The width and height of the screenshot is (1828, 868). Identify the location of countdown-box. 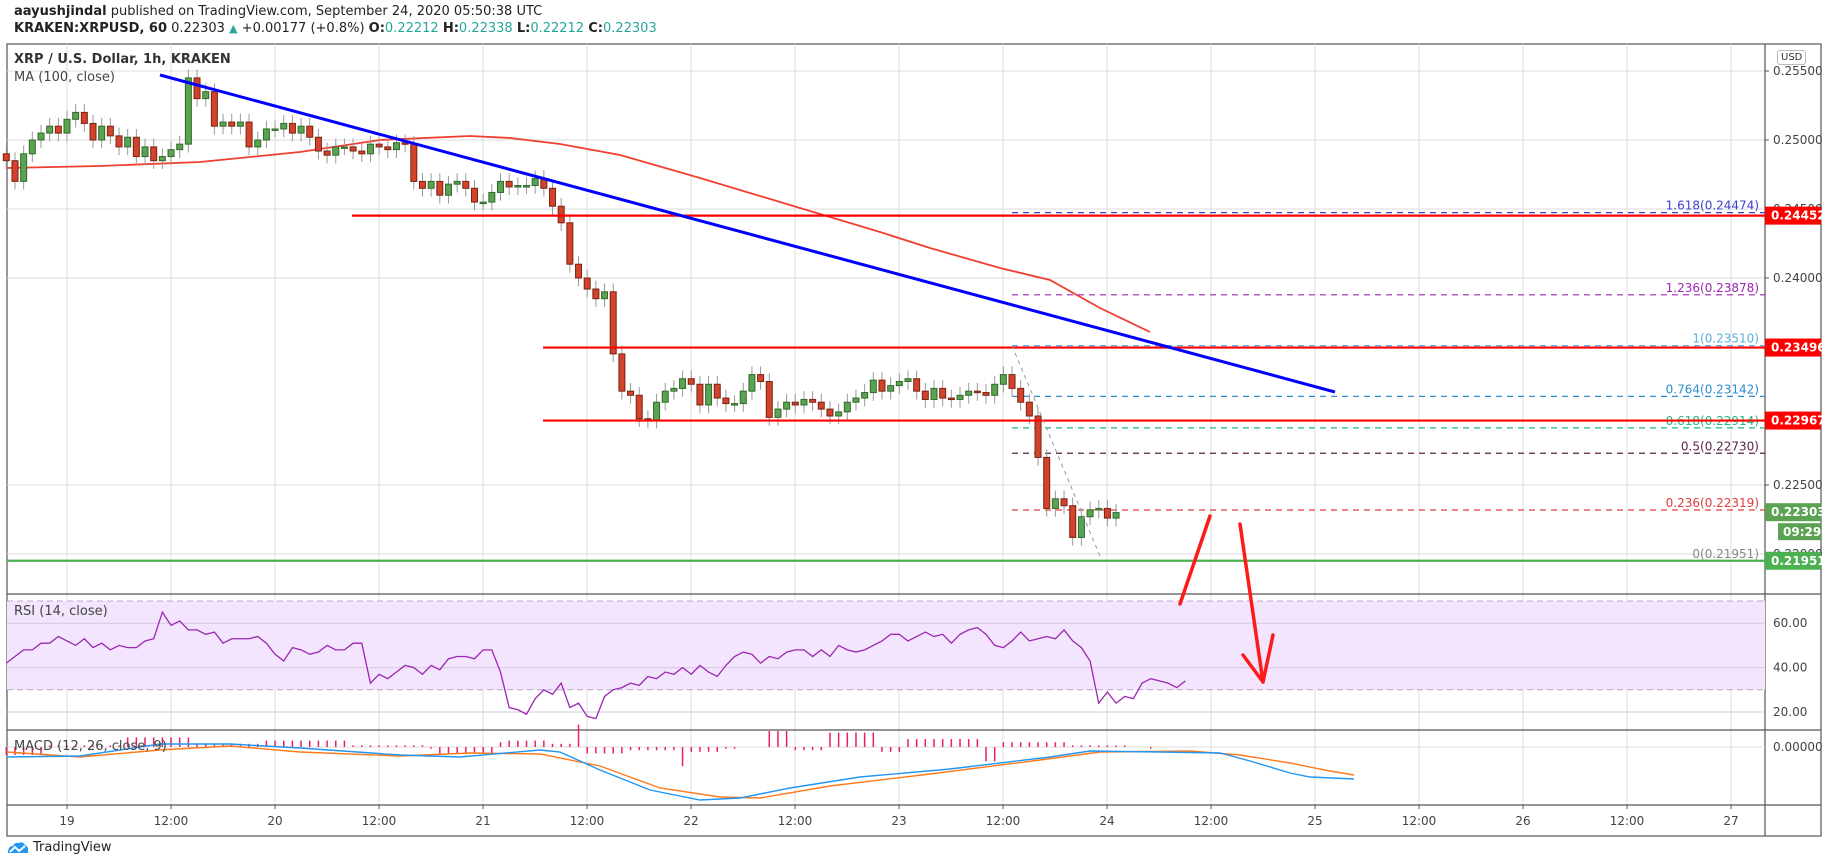
(1799, 532).